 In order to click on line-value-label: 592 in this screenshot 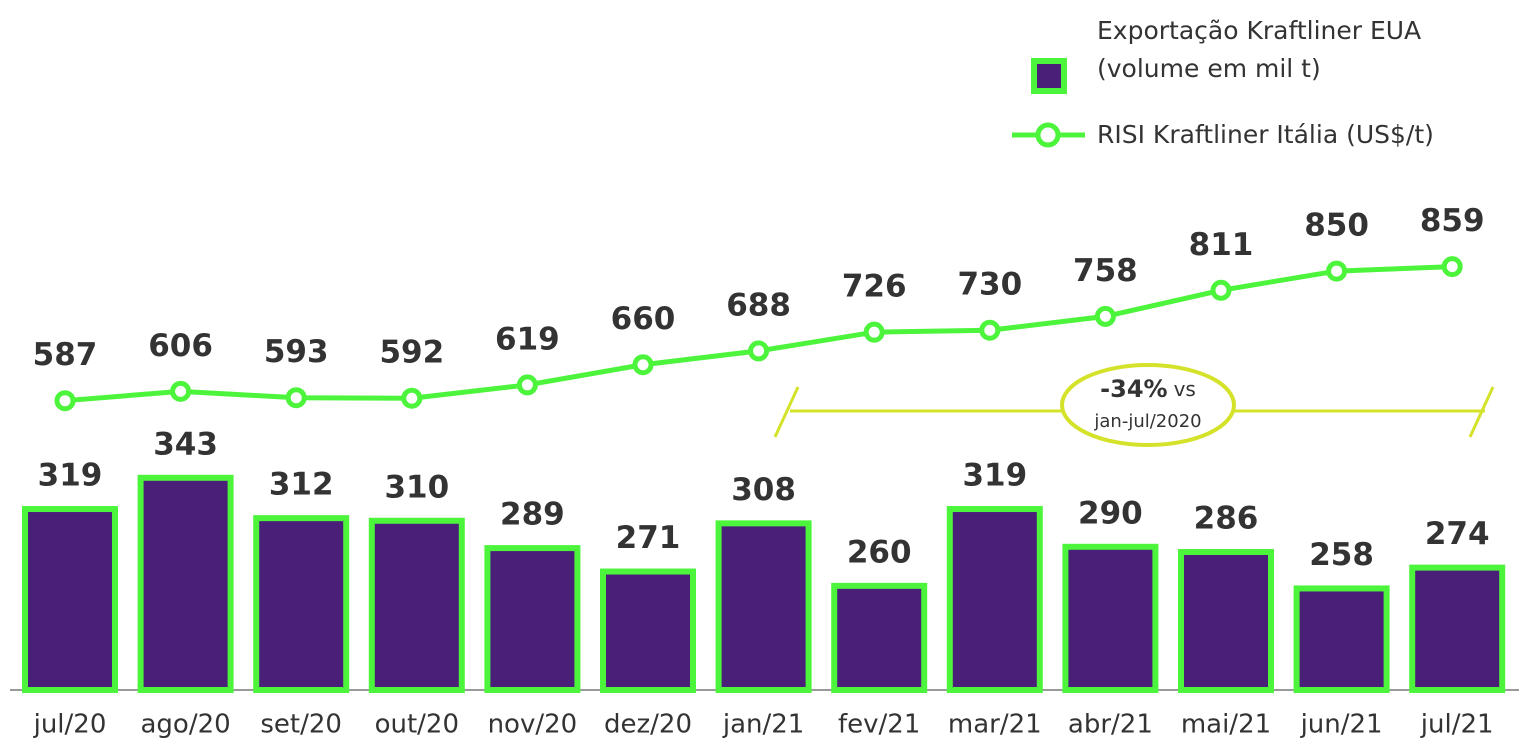, I will do `click(411, 353)`.